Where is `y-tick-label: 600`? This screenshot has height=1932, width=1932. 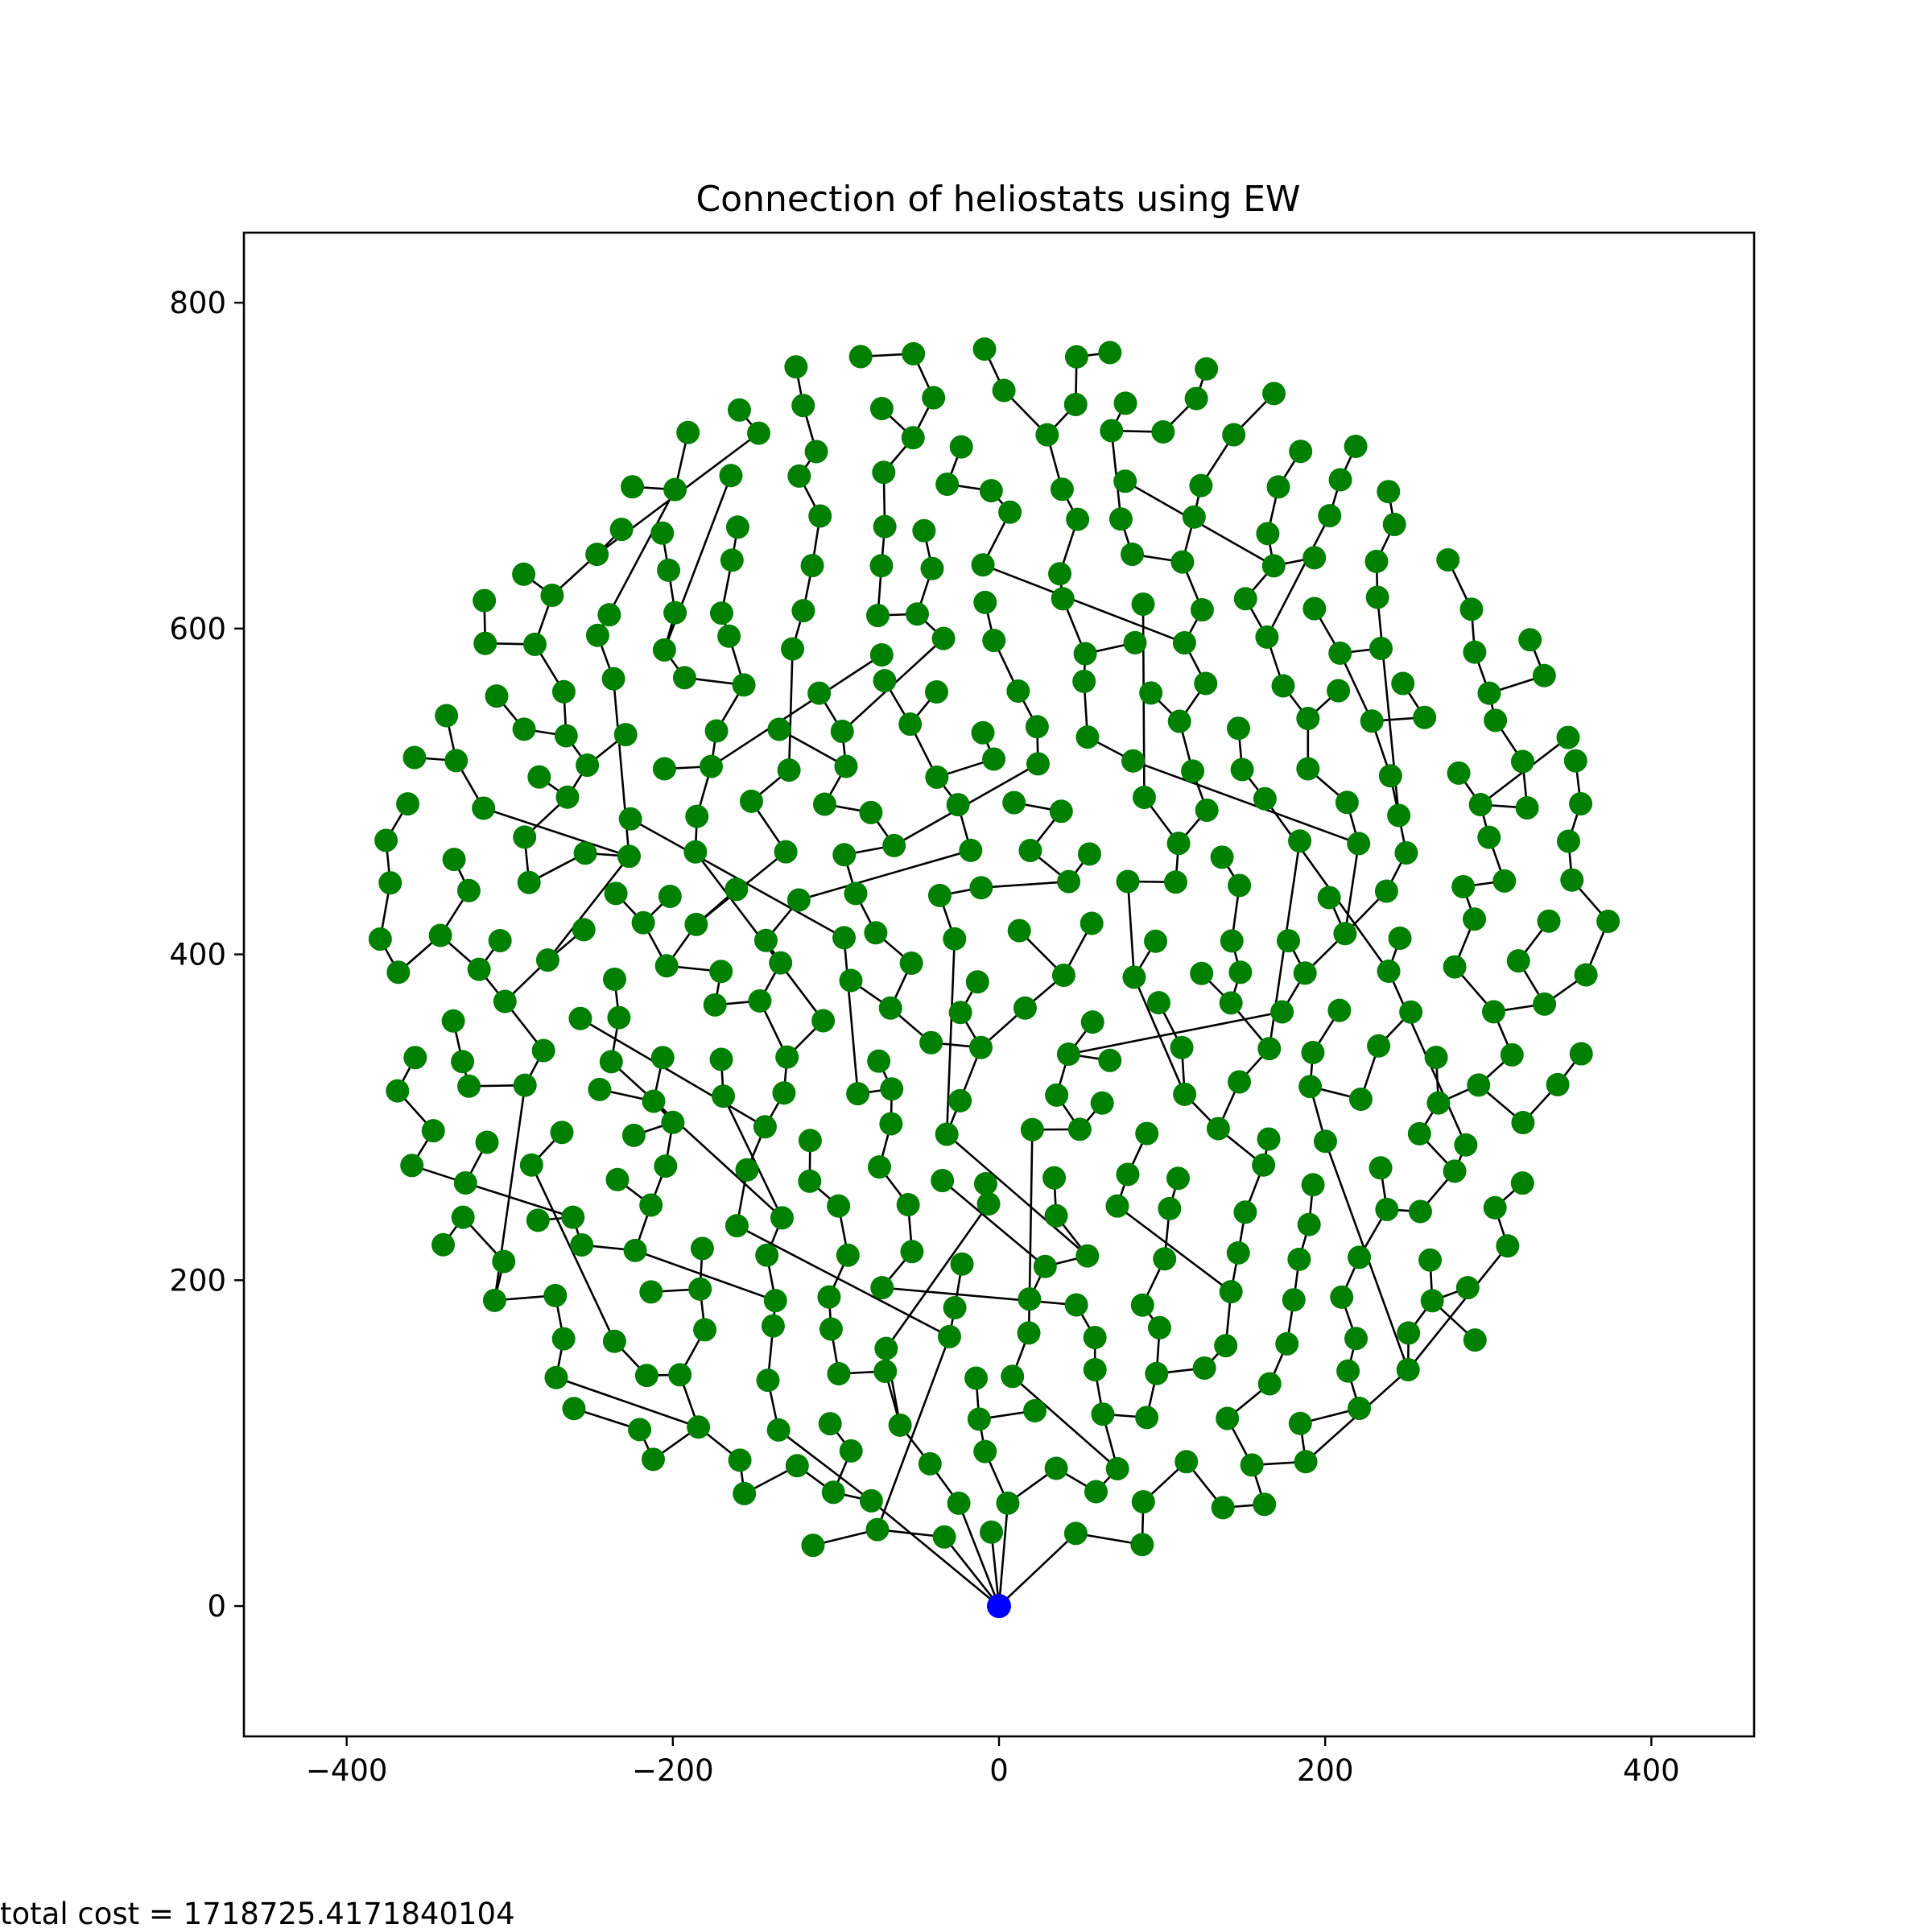 y-tick-label: 600 is located at coordinates (197, 629).